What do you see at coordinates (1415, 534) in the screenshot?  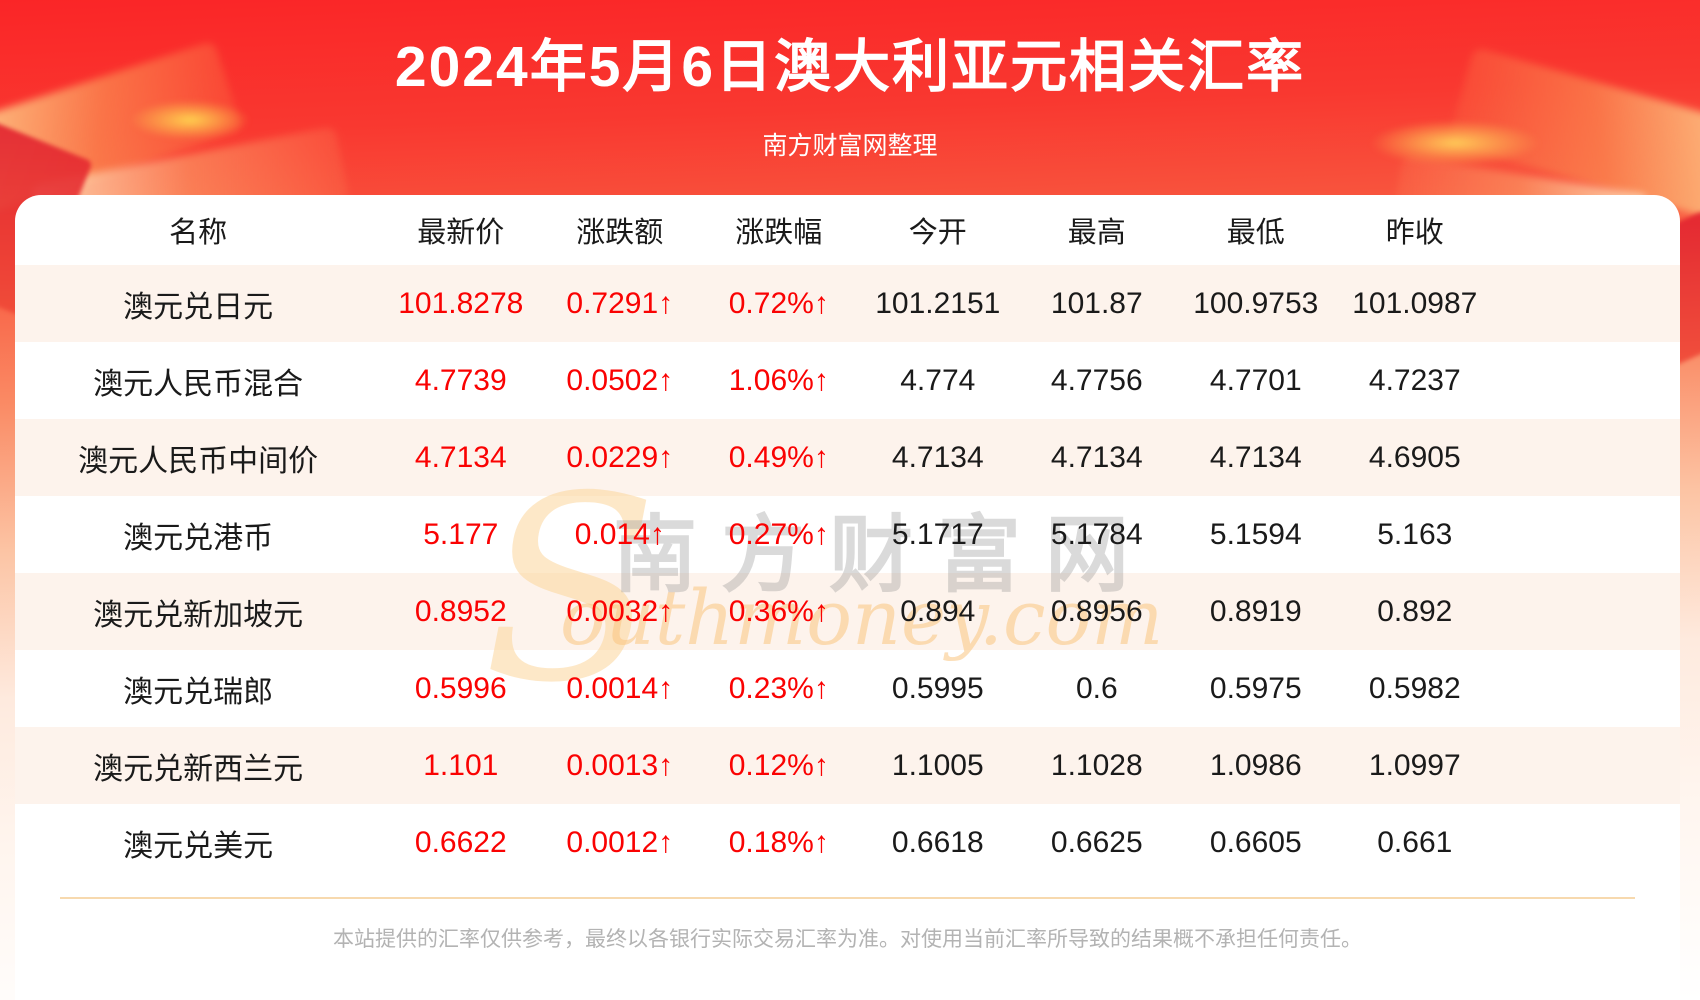 I see `prev-close: 5.163` at bounding box center [1415, 534].